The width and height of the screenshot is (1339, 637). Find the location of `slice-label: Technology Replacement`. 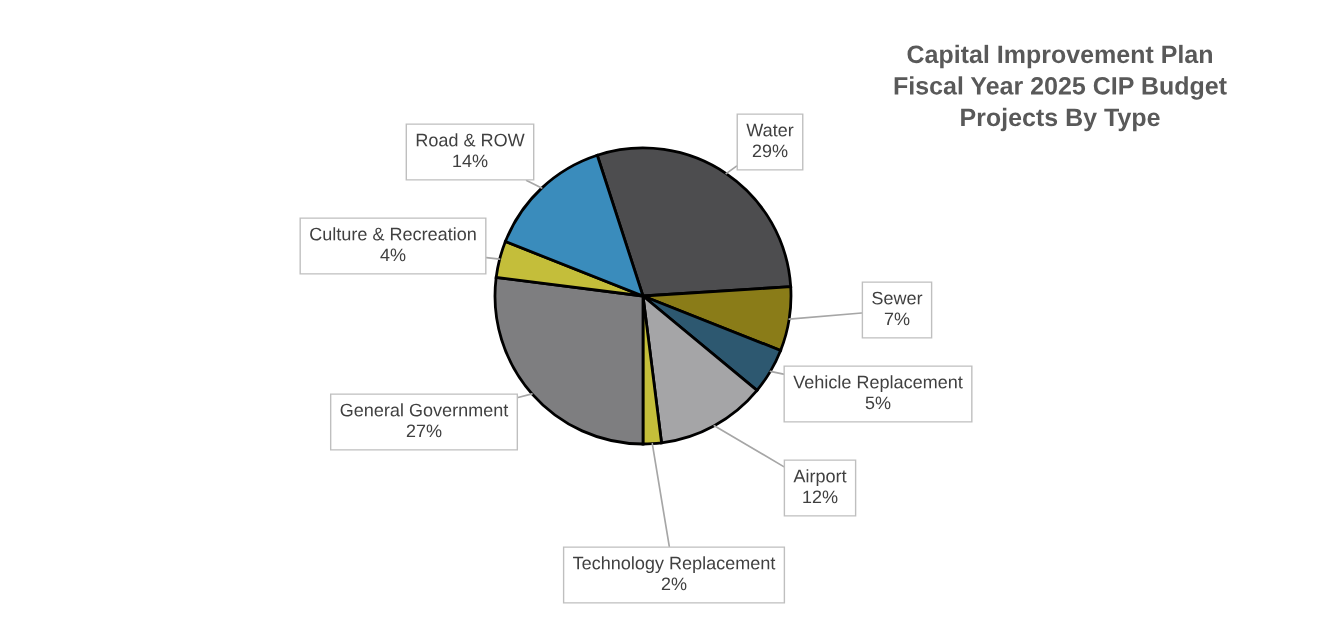

slice-label: Technology Replacement is located at coordinates (674, 565).